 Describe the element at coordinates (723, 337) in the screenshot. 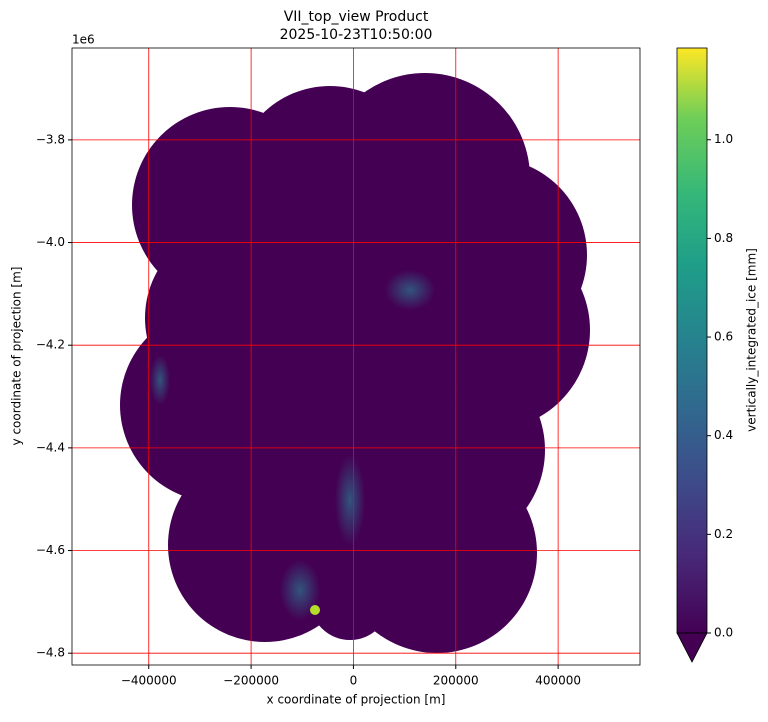

I see `colorbar-tick-label: 0.6` at that location.